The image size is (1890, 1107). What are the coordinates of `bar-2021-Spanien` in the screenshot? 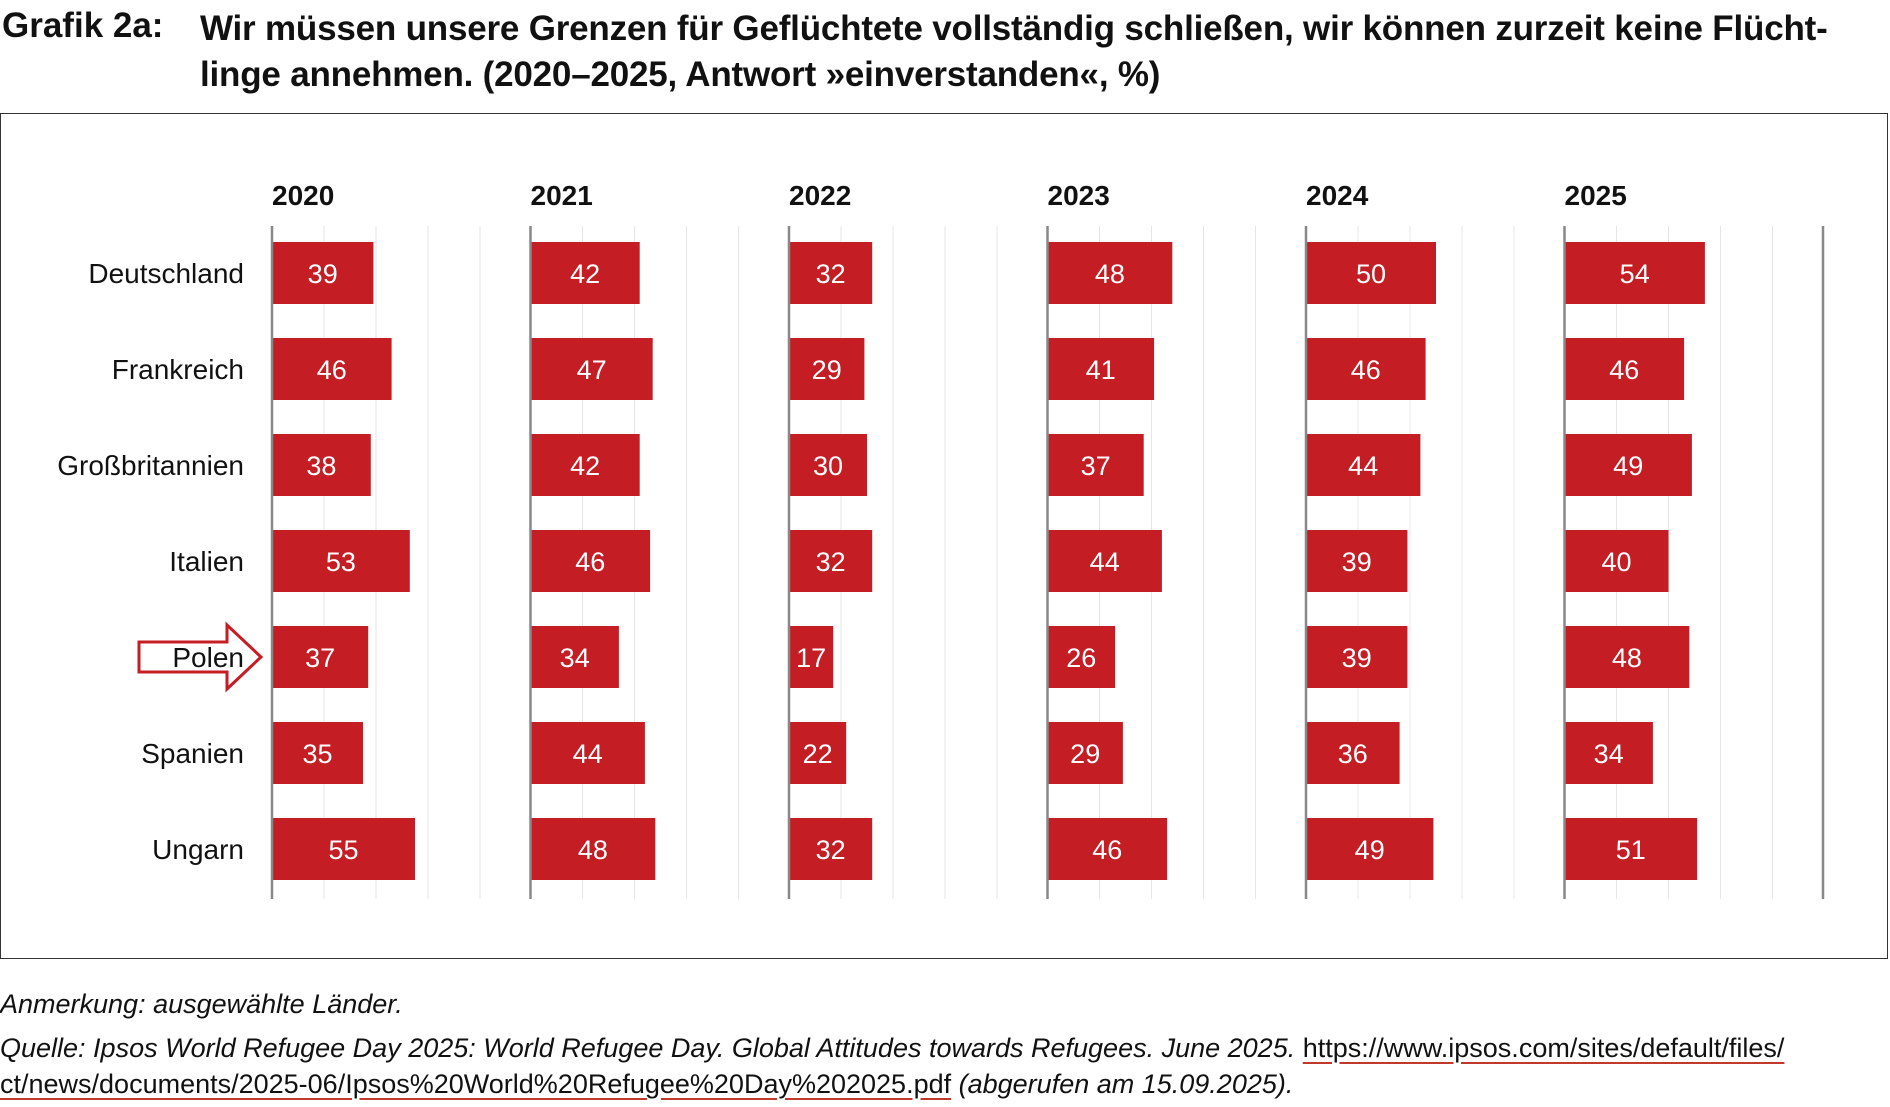 It's located at (587, 753).